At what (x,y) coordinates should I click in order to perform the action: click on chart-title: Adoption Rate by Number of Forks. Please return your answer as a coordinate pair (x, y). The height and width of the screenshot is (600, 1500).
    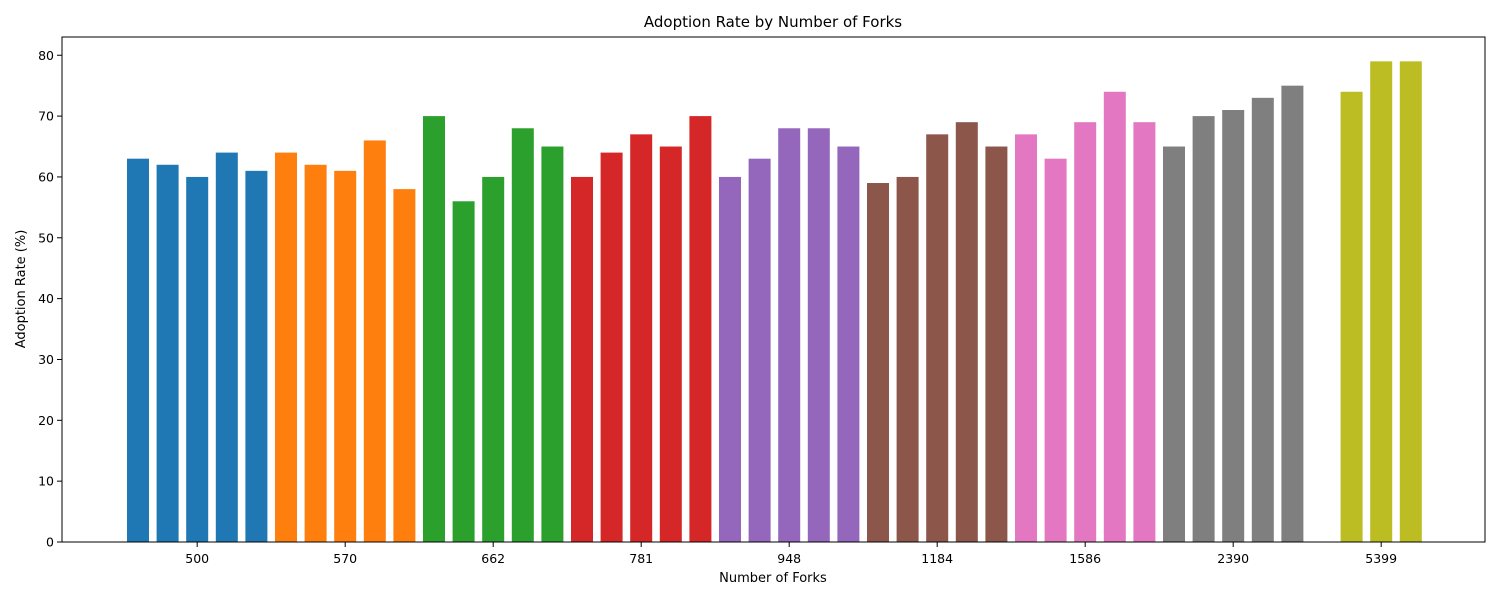
    Looking at the image, I should click on (773, 22).